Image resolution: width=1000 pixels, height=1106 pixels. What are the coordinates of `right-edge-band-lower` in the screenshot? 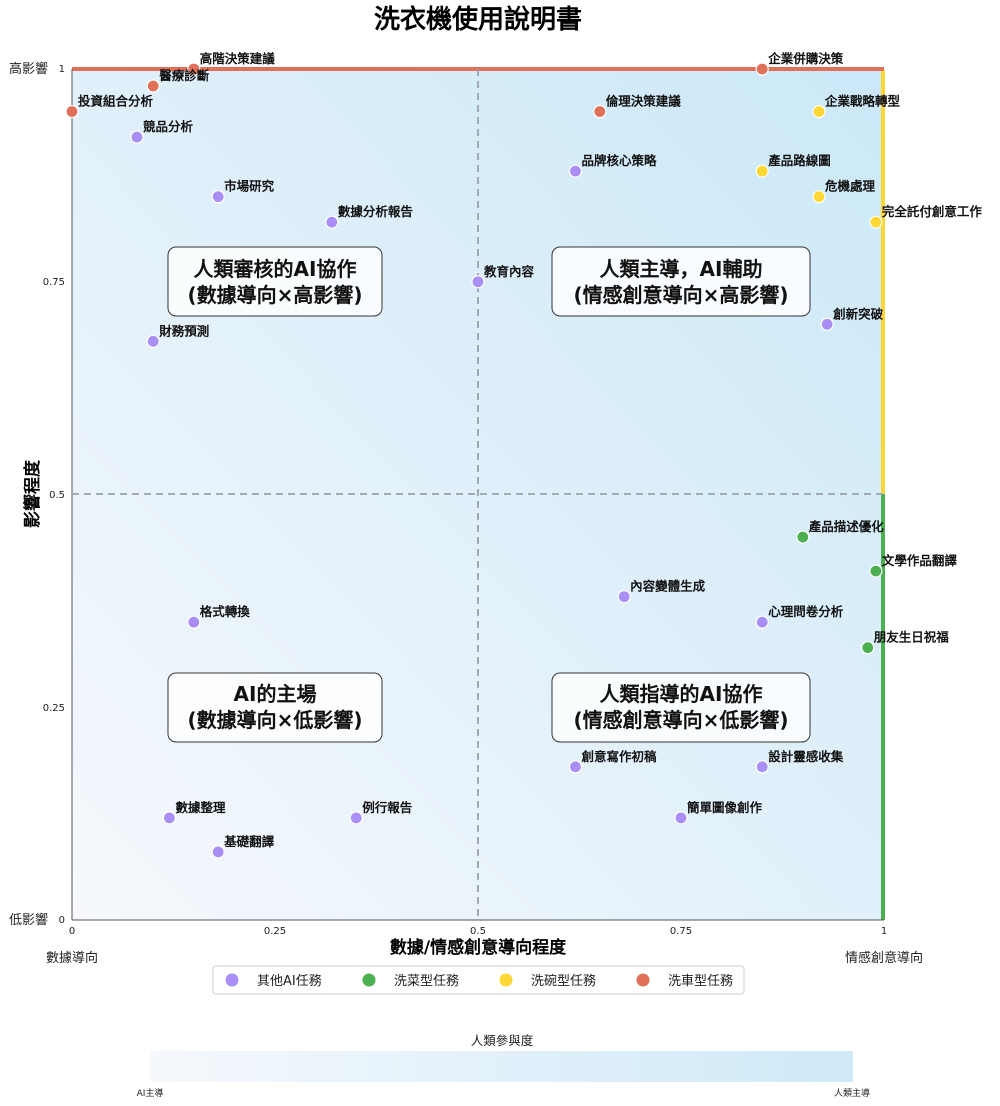 It's located at (883, 707).